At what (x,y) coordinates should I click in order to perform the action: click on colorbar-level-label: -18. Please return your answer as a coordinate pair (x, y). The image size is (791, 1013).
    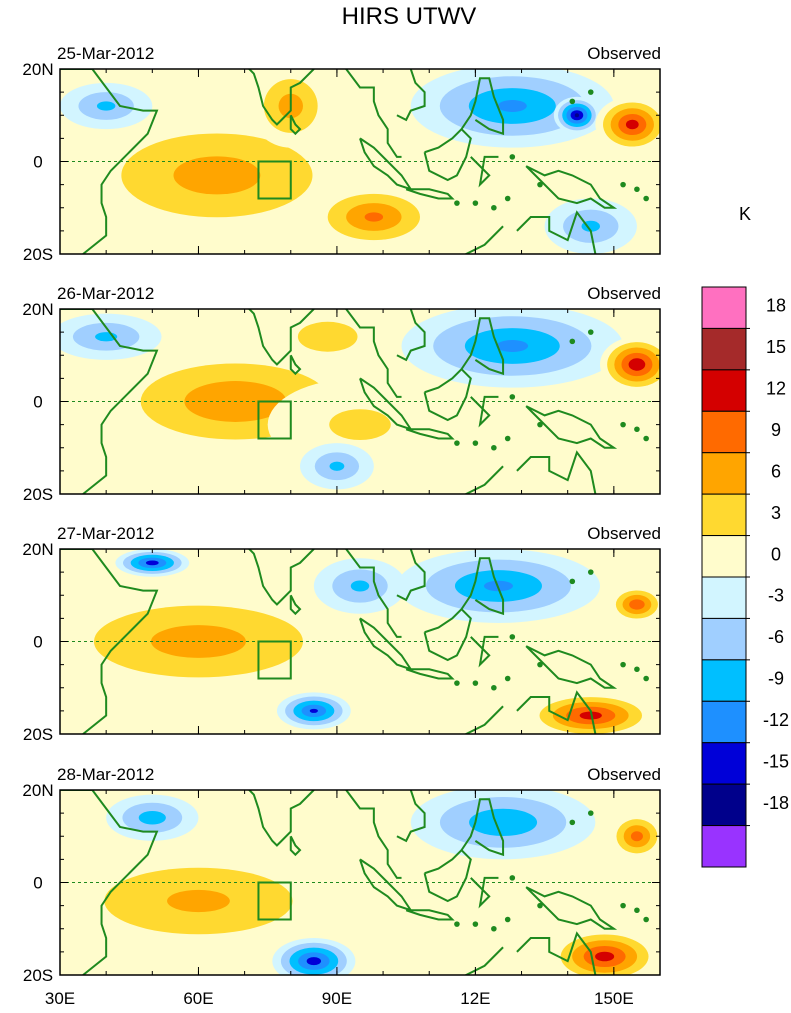
    Looking at the image, I should click on (776, 803).